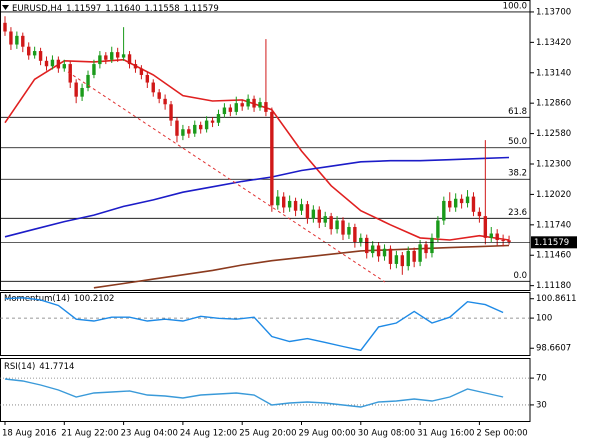  What do you see at coordinates (19, 367) in the screenshot?
I see `rsi-title: RSI(14)` at bounding box center [19, 367].